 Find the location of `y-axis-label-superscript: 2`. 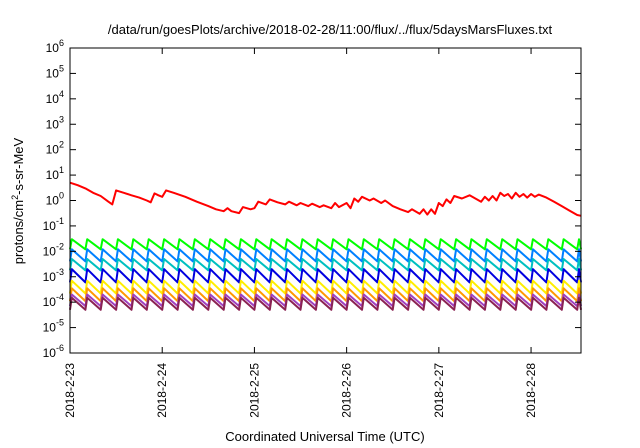

y-axis-label-superscript: 2 is located at coordinates (15, 197).